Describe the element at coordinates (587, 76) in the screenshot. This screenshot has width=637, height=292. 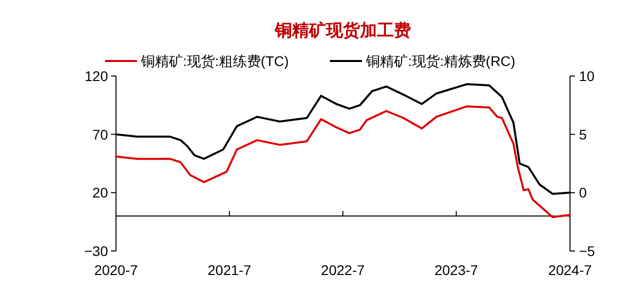
I see `y2-tick-label: 10` at that location.